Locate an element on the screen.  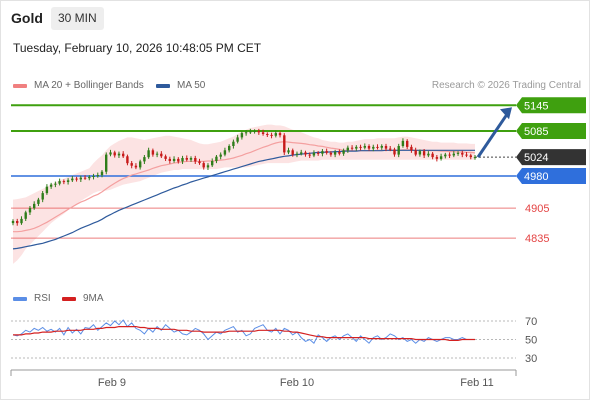
forecast-arrow-head is located at coordinates (506, 113).